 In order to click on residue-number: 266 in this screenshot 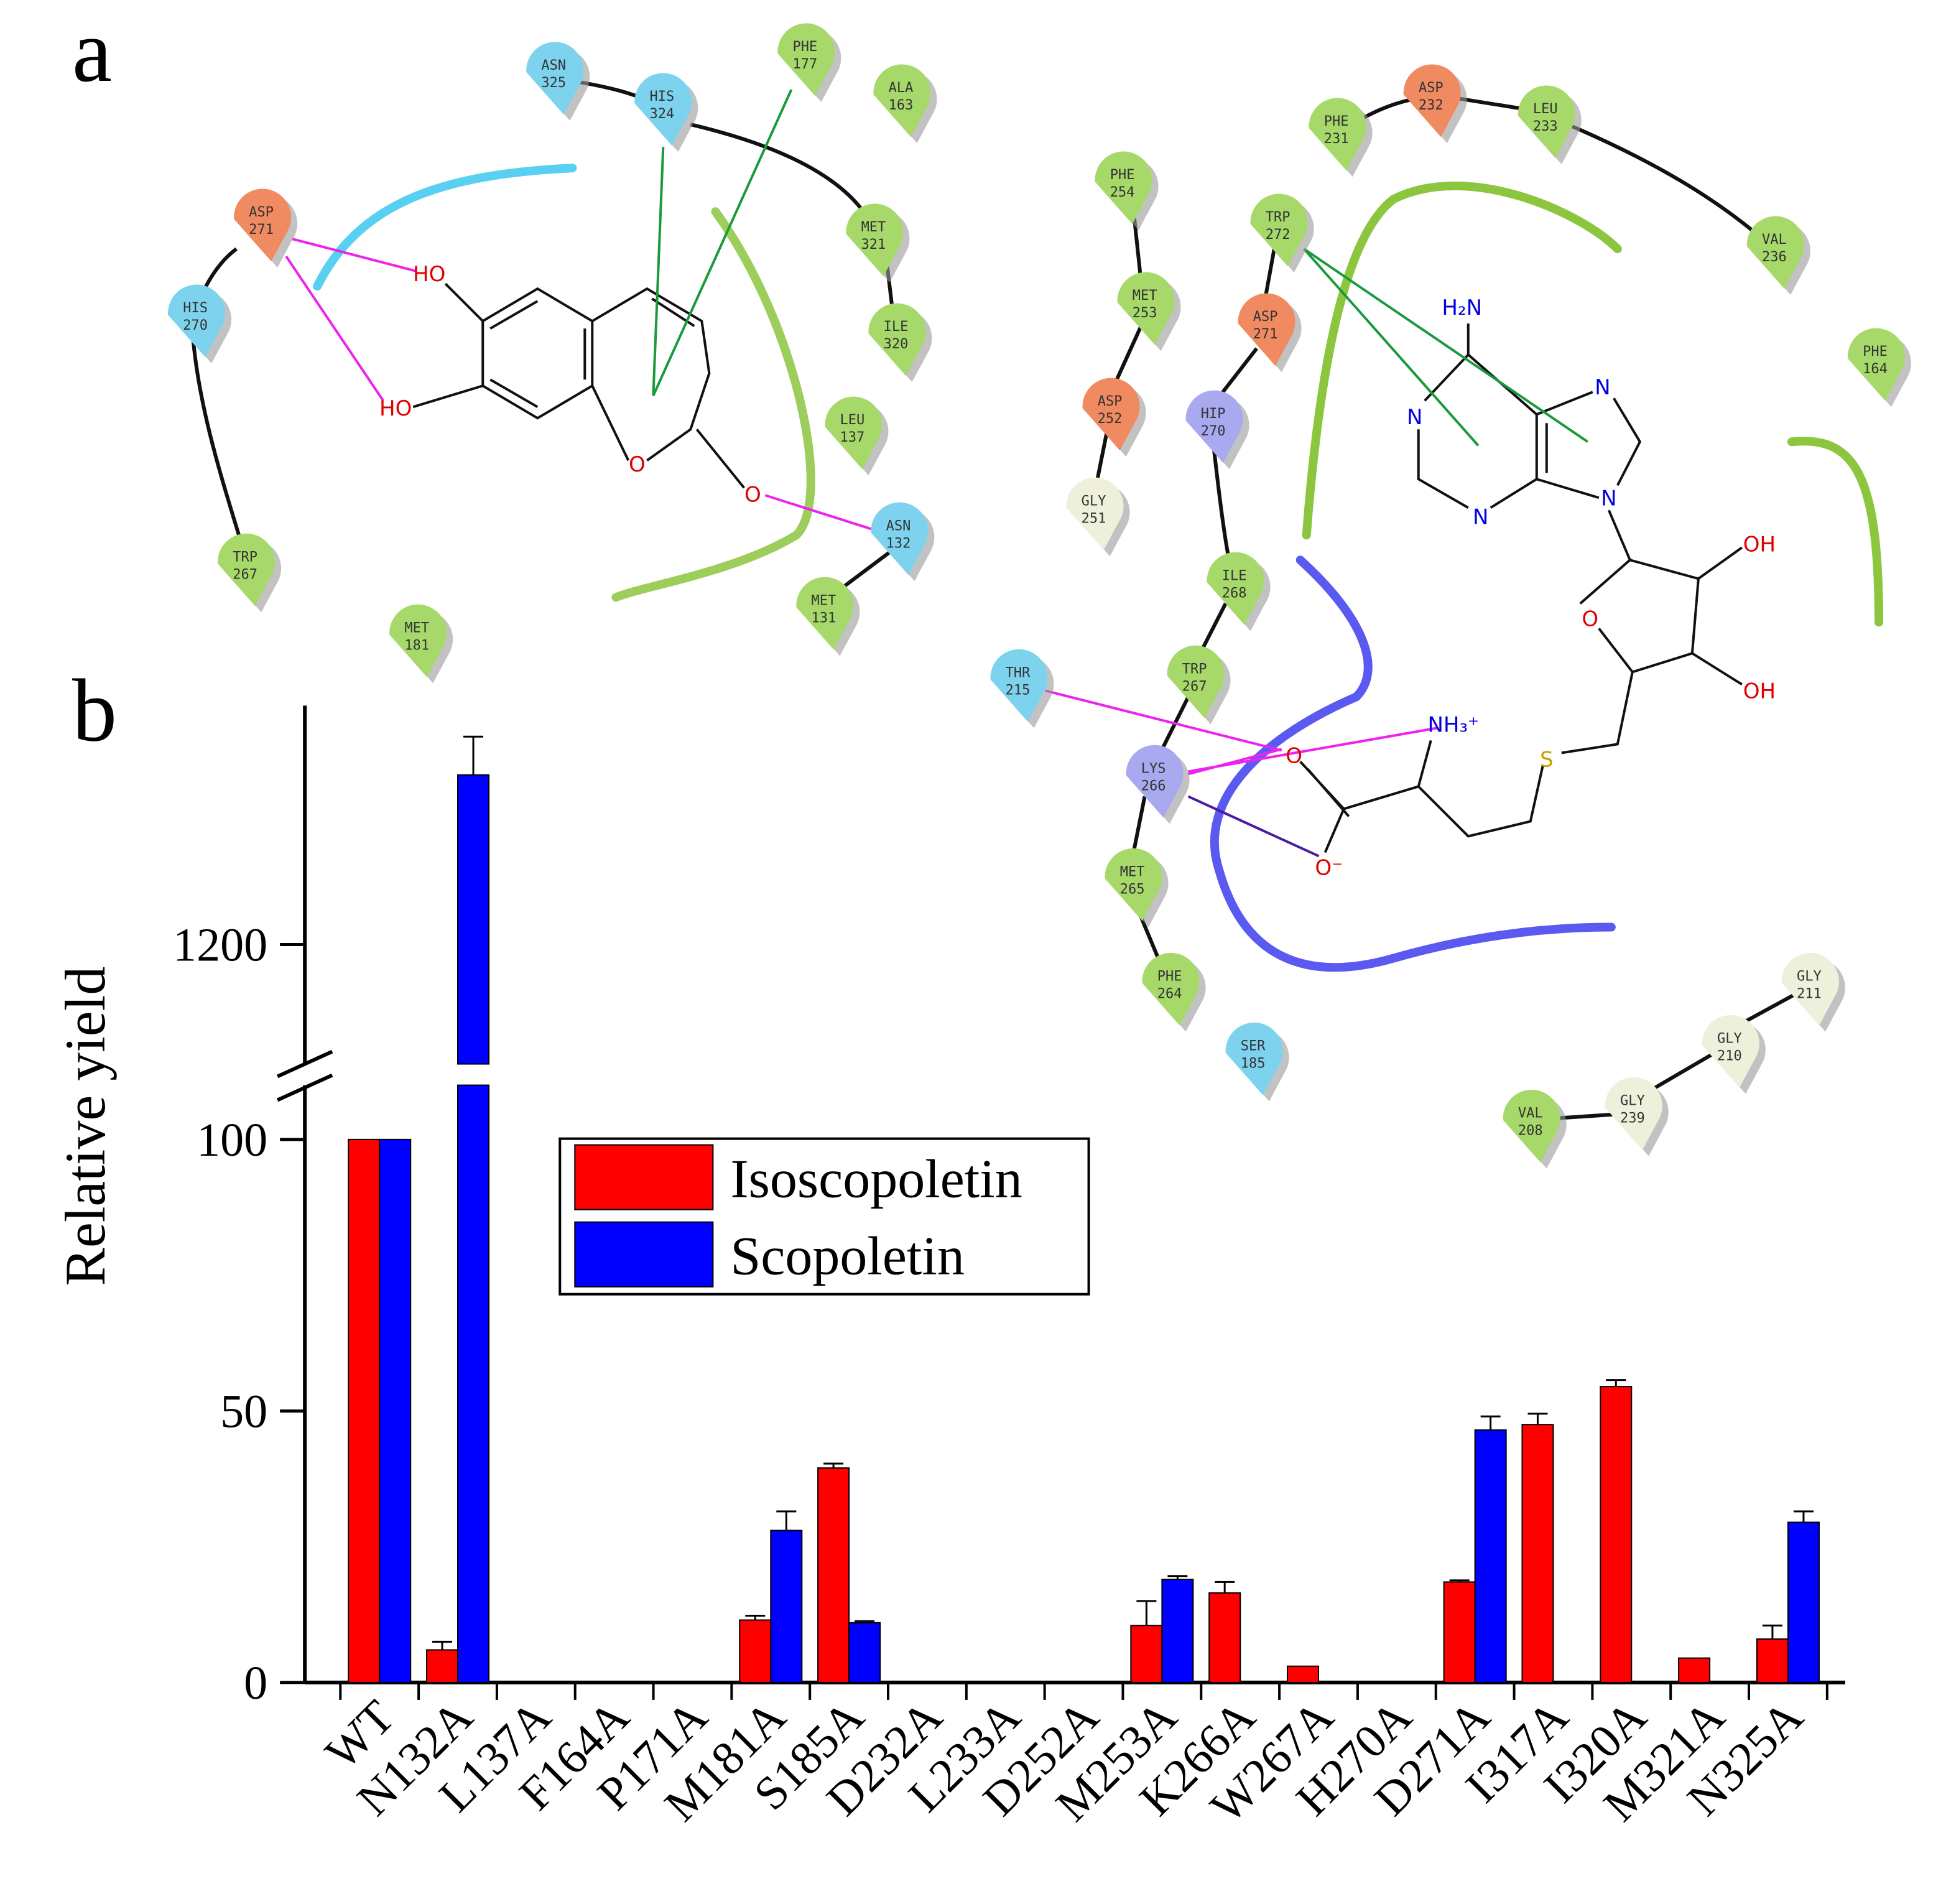, I will do `click(1154, 786)`.